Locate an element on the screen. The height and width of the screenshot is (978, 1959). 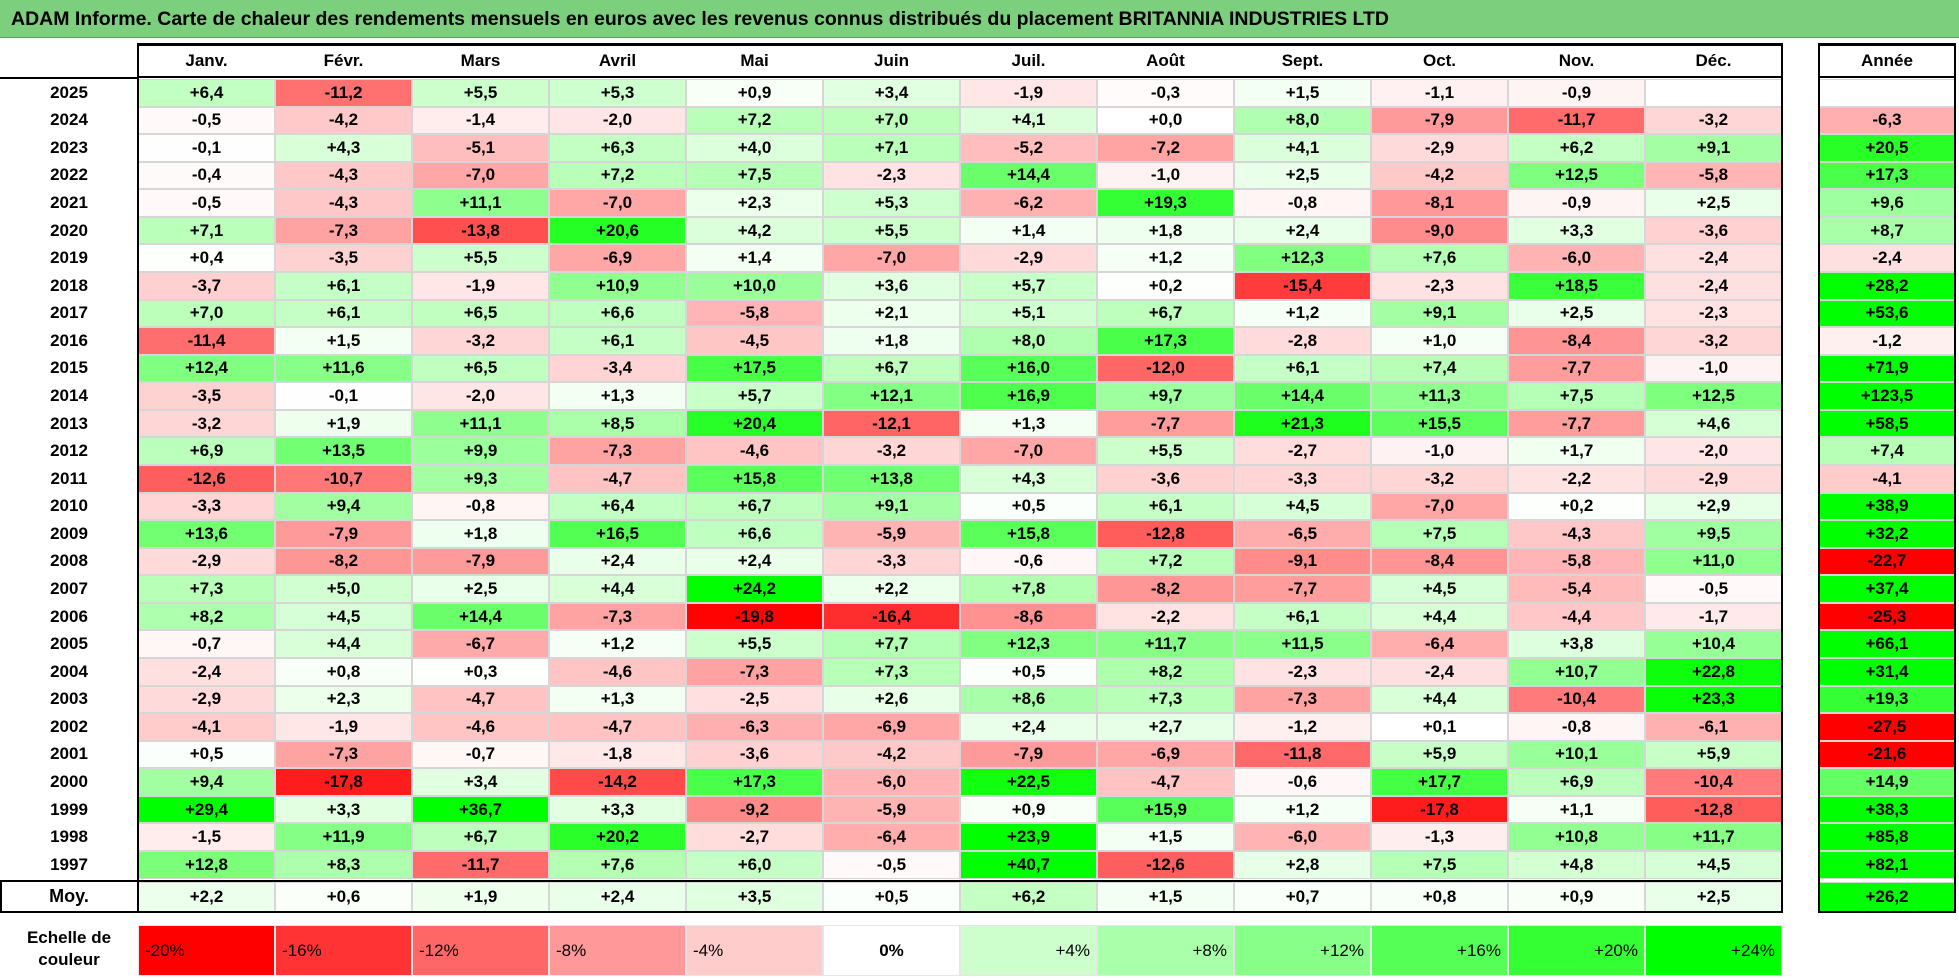
heatmap-cell: -6,4 is located at coordinates (1439, 644).